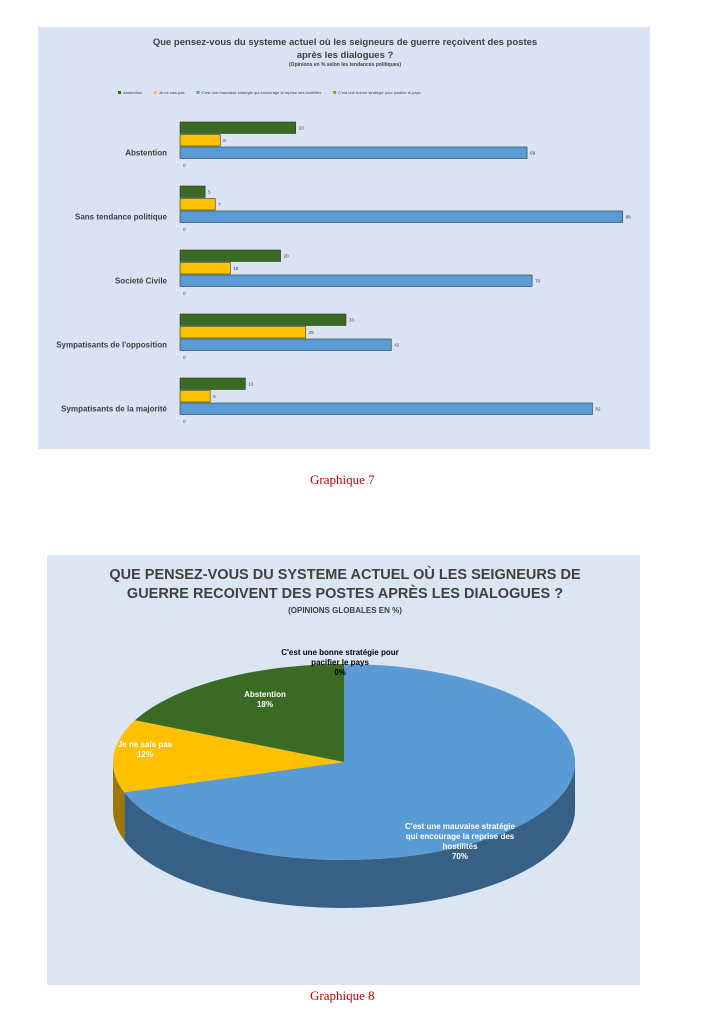 The height and width of the screenshot is (1027, 707). What do you see at coordinates (342, 479) in the screenshot?
I see `caption: Graphique 7` at bounding box center [342, 479].